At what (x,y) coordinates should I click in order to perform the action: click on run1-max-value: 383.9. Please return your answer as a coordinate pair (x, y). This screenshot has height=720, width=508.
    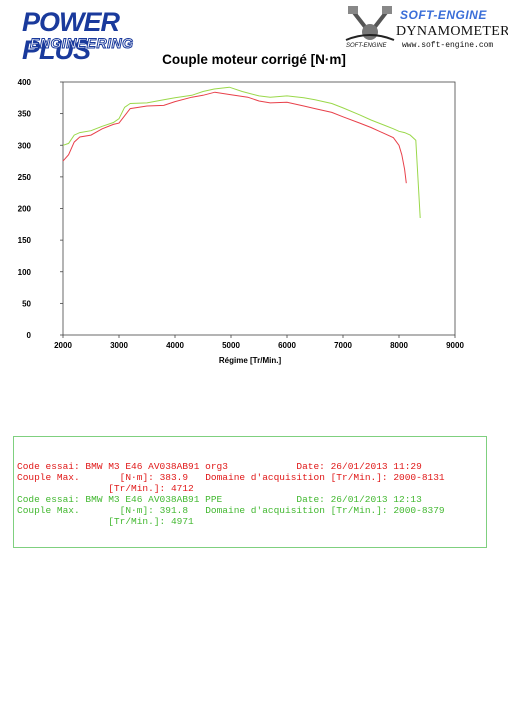
    Looking at the image, I should click on (174, 477).